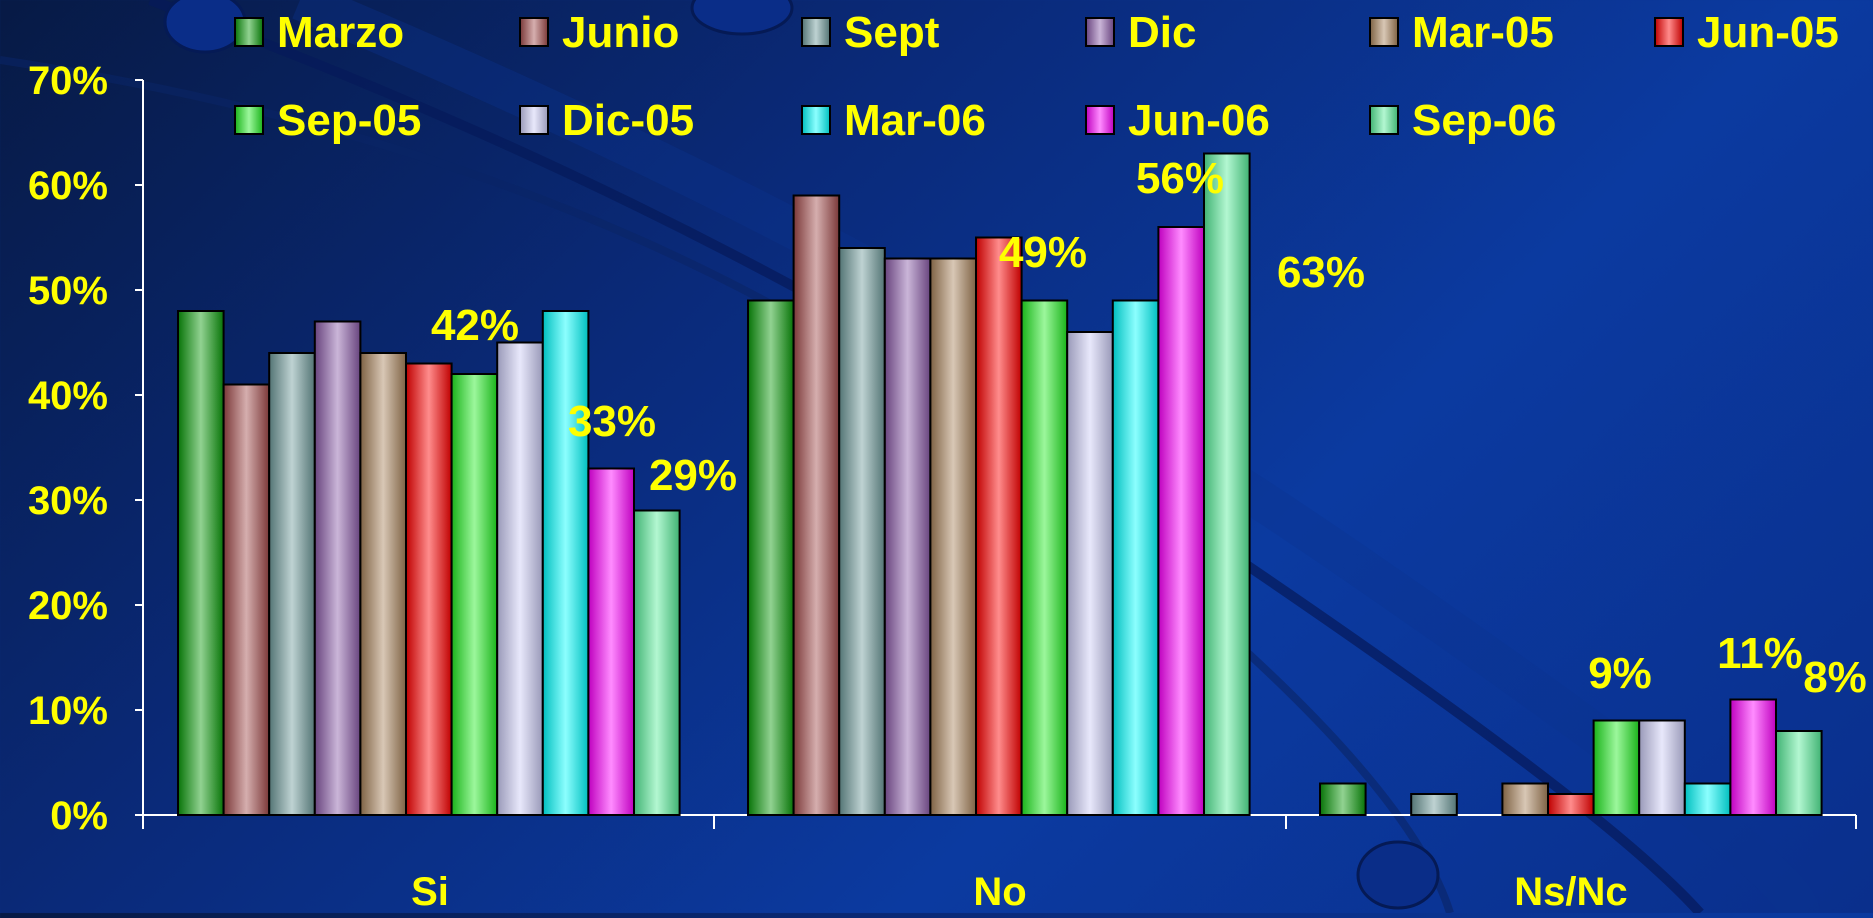 The width and height of the screenshot is (1873, 918). I want to click on bar-ns-nc-sept, so click(1434, 804).